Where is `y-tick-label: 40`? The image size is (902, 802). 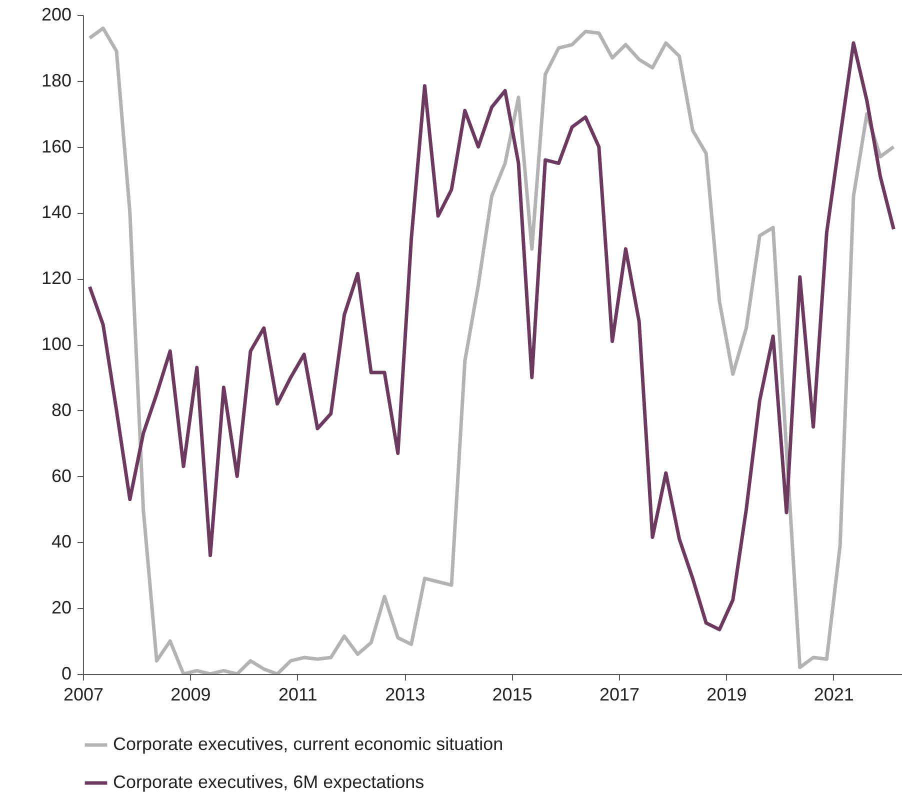
y-tick-label: 40 is located at coordinates (61, 542).